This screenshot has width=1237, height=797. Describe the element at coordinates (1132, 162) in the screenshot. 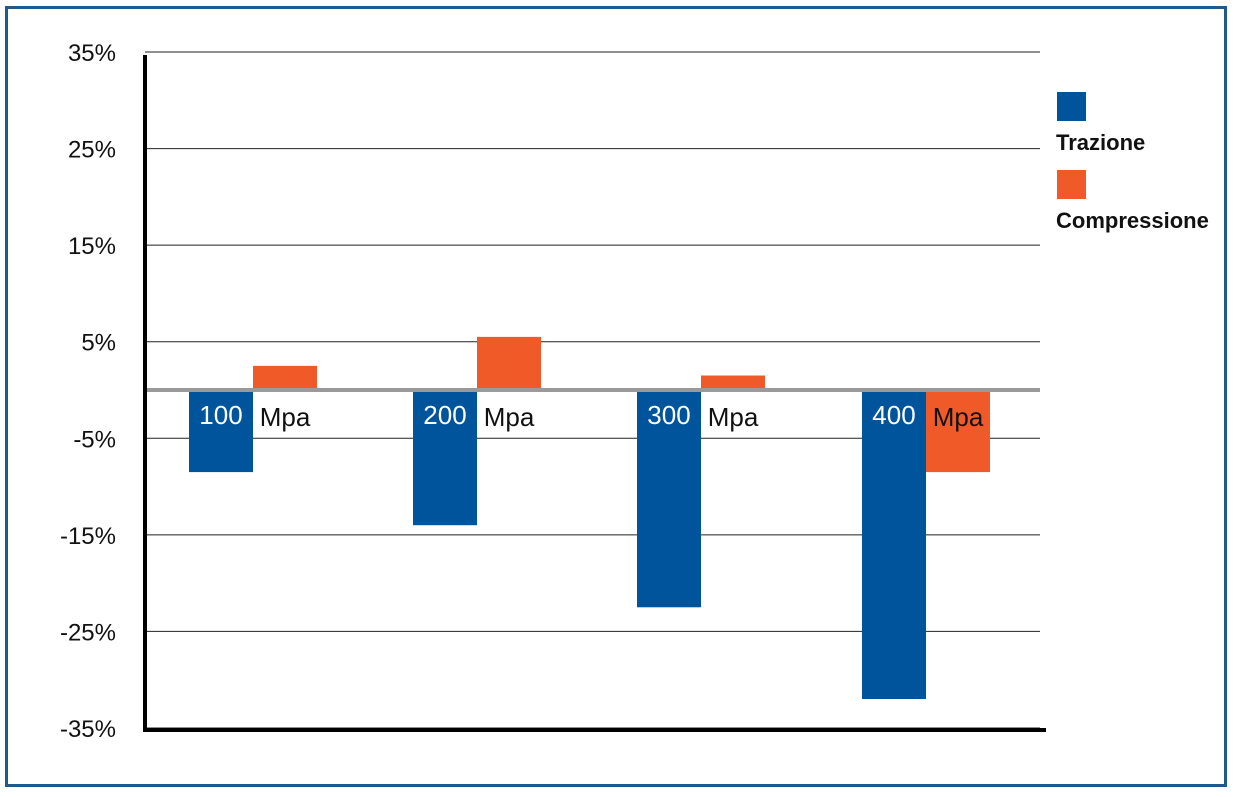

I see `legend: Trazione Compressione` at that location.